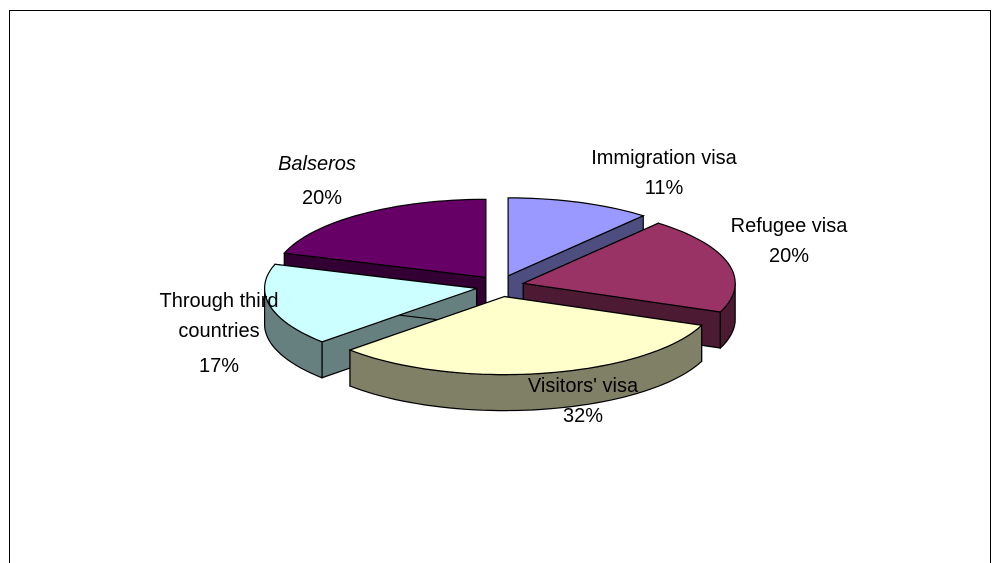 The image size is (992, 563). I want to click on pie-slice-refugee-visa, so click(628, 267).